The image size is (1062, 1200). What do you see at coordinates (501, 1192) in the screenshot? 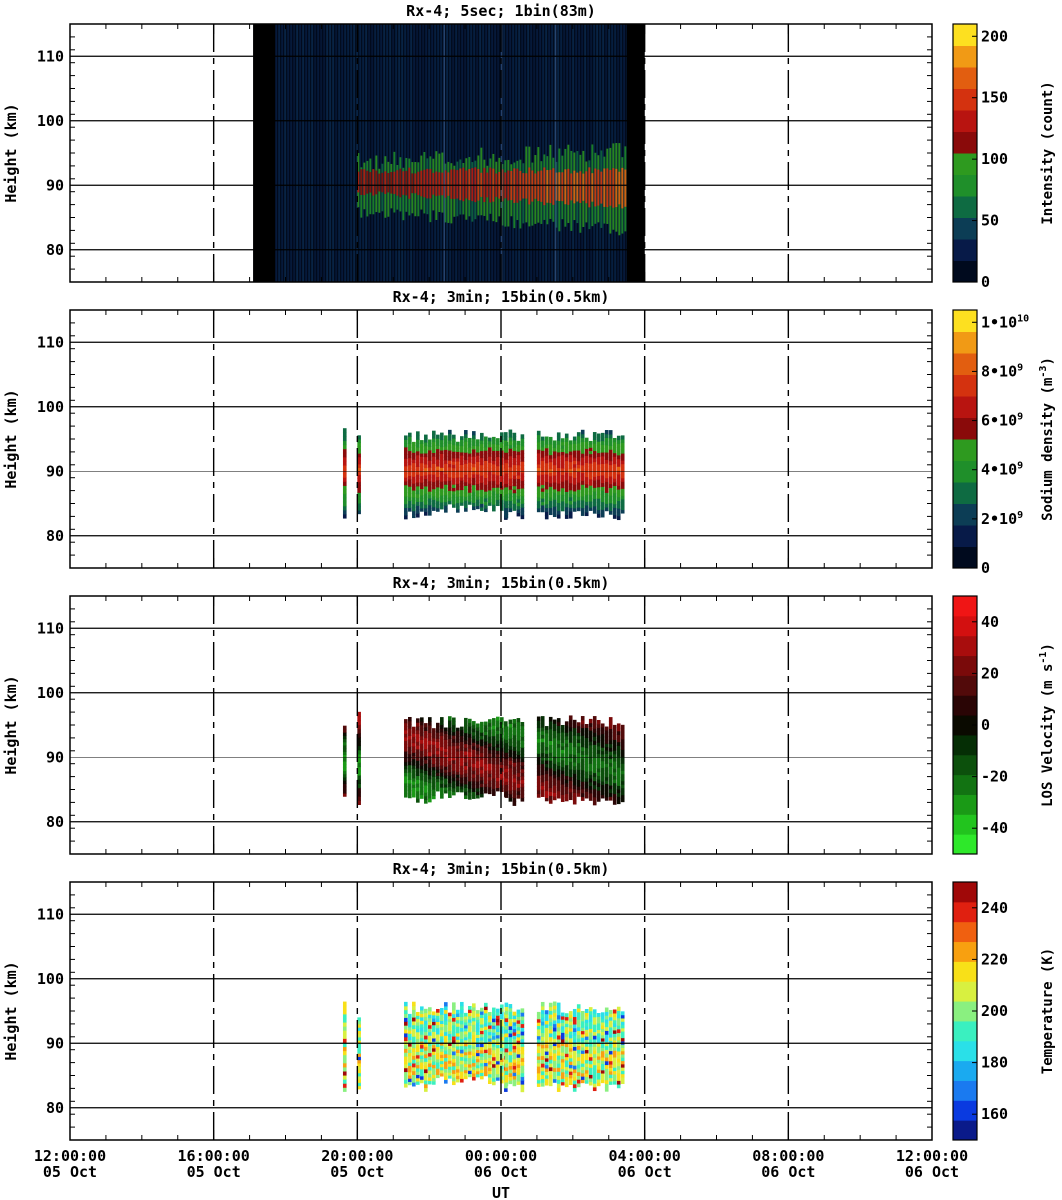
I see `x-axis-label: UT` at bounding box center [501, 1192].